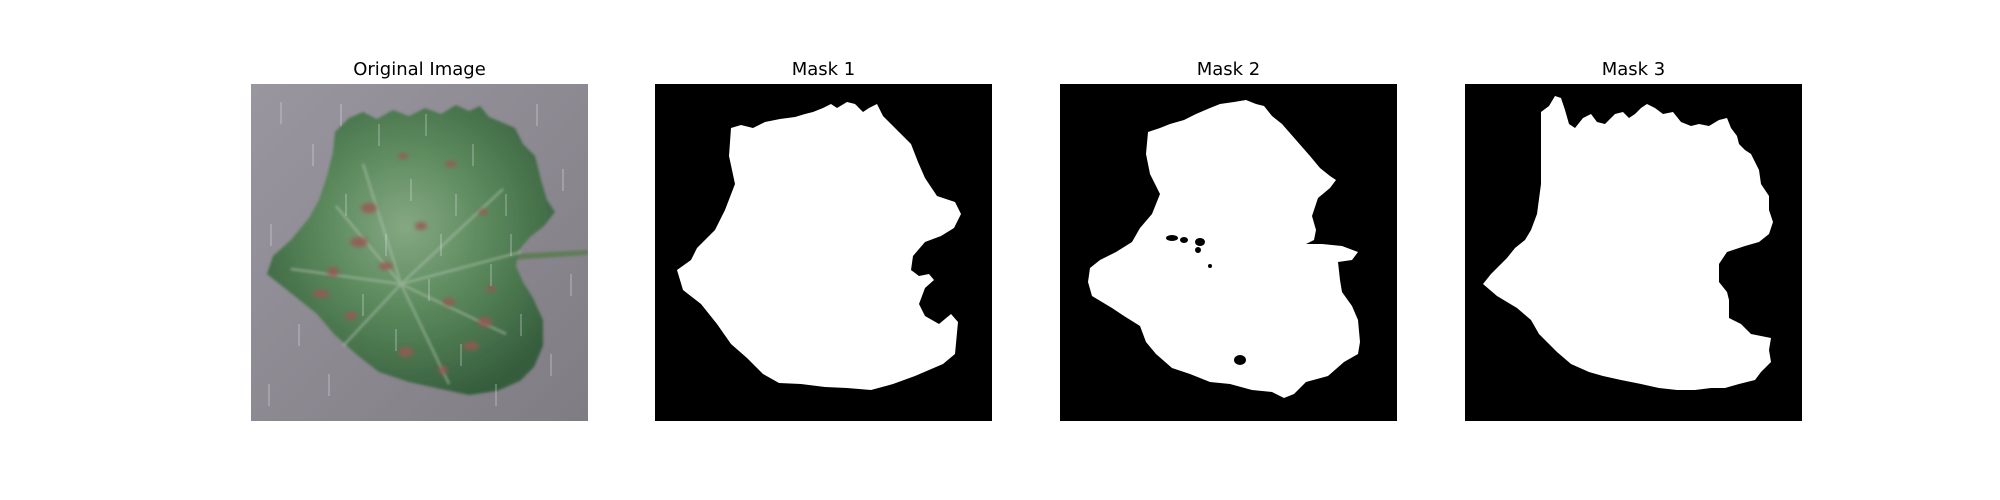 The image size is (2000, 500). I want to click on mask-2-panel: Mask 2, so click(1228, 239).